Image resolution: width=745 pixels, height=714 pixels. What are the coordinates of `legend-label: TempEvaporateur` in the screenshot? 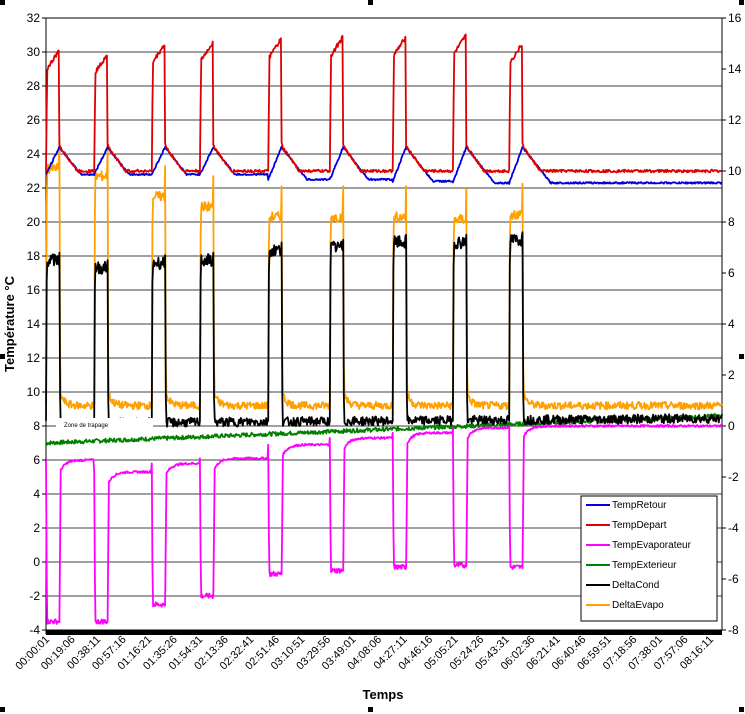 It's located at (652, 545).